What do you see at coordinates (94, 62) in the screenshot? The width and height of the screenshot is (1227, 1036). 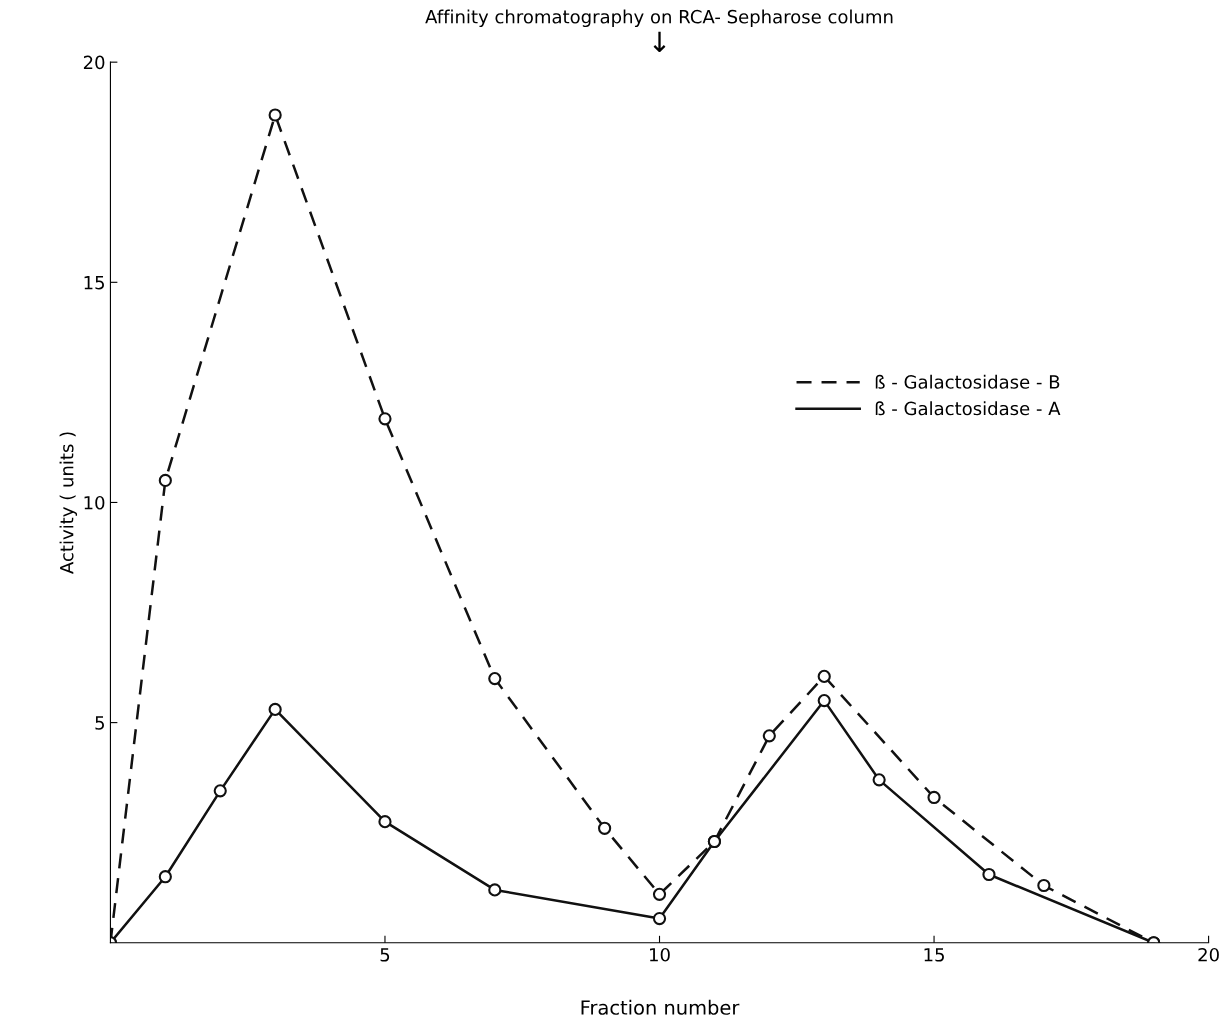 I see `y-tick-label: 20` at bounding box center [94, 62].